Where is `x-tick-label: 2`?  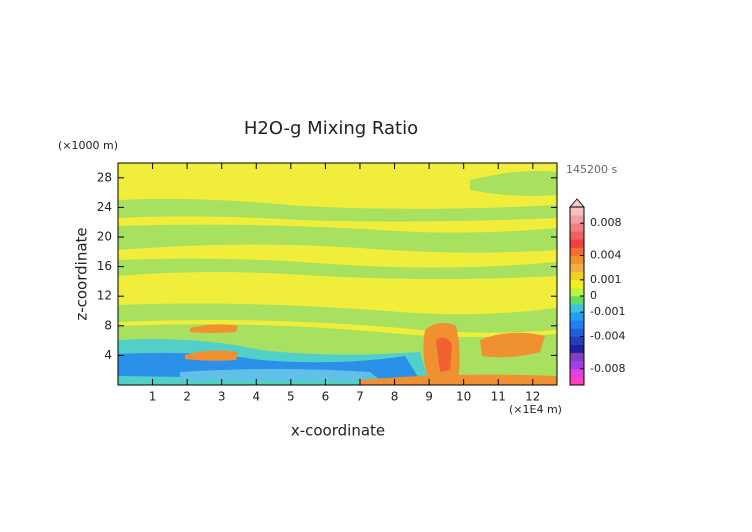
x-tick-label: 2 is located at coordinates (187, 397).